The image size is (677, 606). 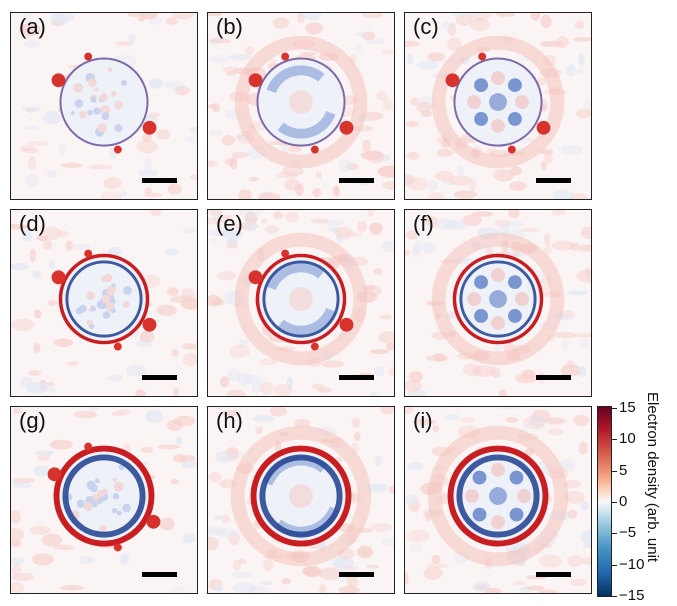 What do you see at coordinates (301, 303) in the screenshot?
I see `panel-e: (e)` at bounding box center [301, 303].